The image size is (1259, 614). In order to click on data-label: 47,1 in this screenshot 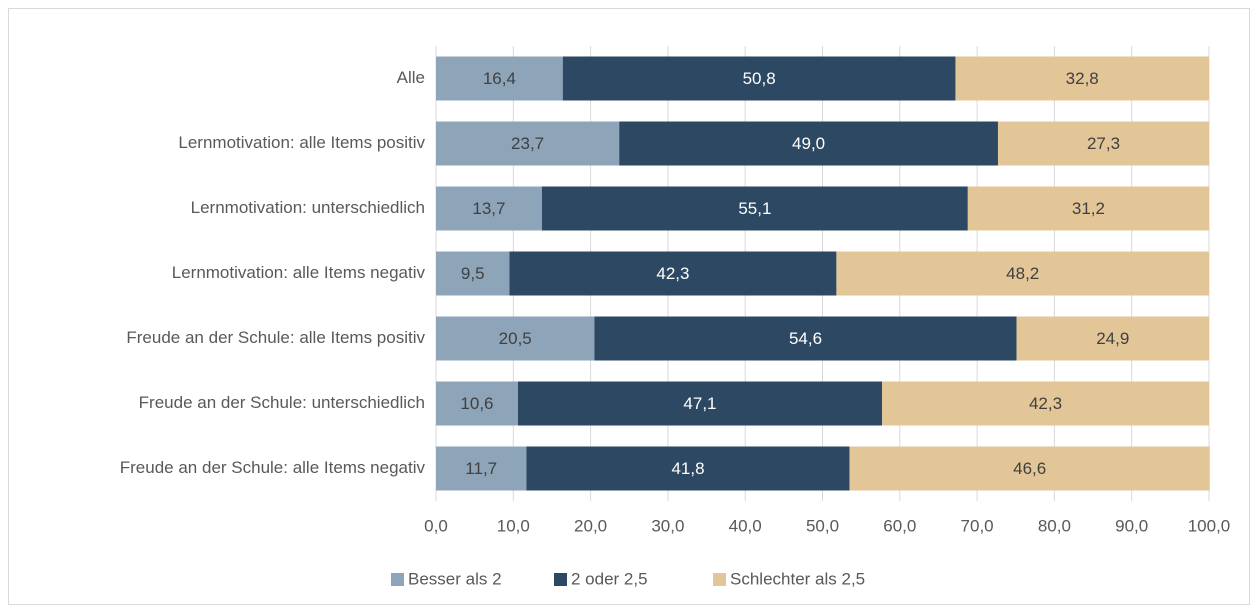, I will do `click(699, 403)`.